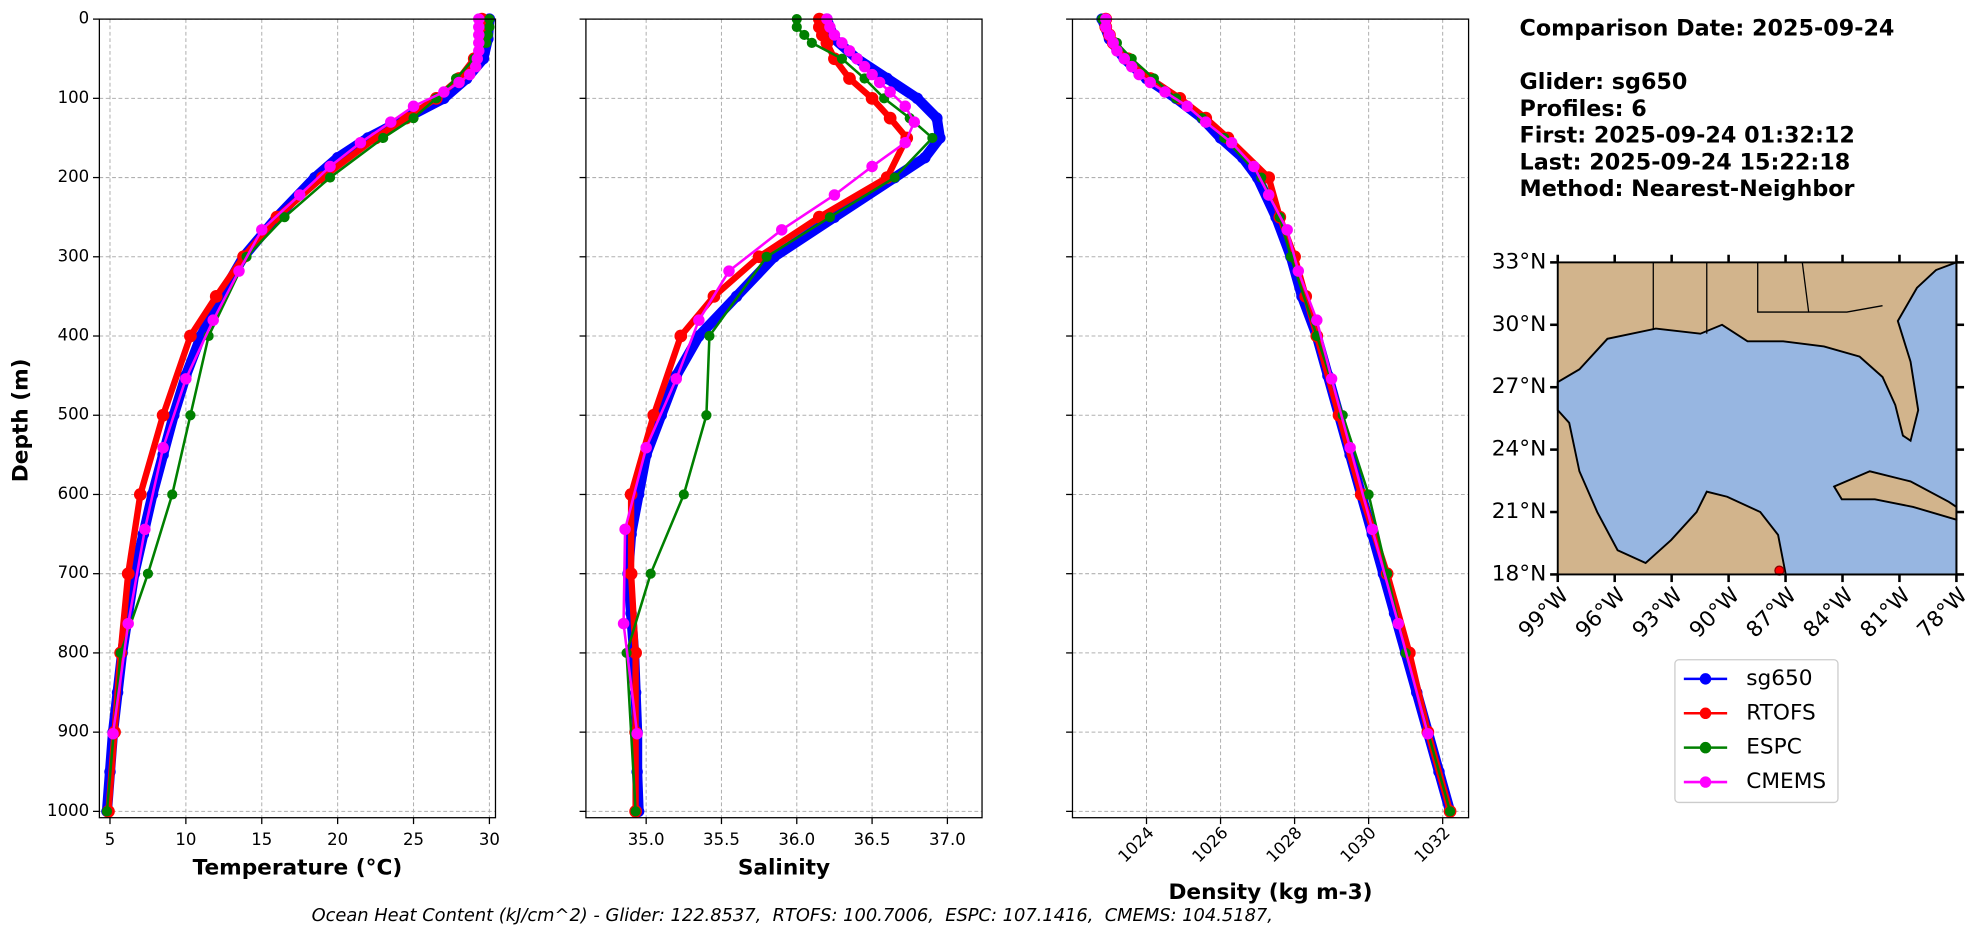 This screenshot has height=934, width=1987. I want to click on y-tick-label: 0, so click(84, 18).